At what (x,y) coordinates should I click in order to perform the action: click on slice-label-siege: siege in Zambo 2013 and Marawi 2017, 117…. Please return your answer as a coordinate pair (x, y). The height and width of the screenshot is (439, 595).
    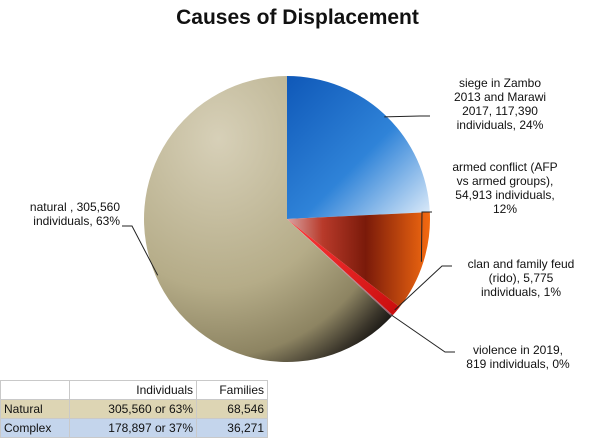
    Looking at the image, I should click on (500, 104).